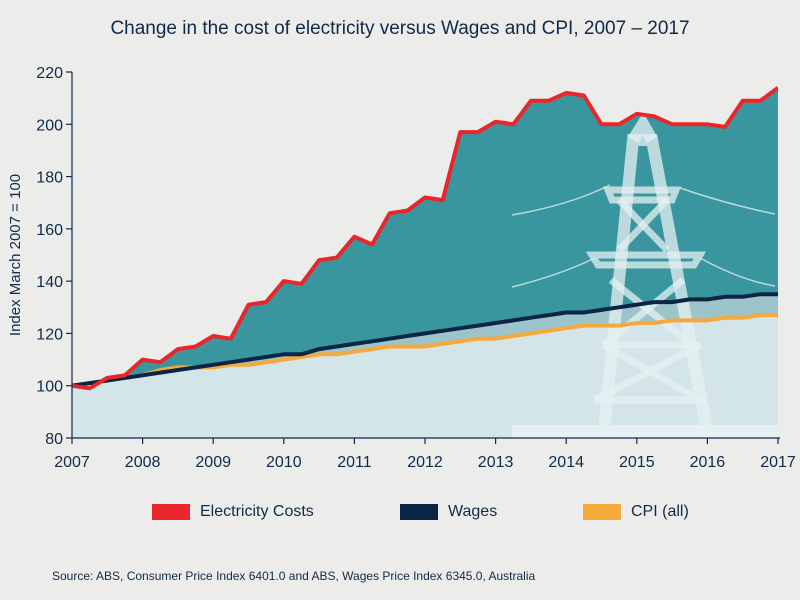  I want to click on legend-swatch-wages, so click(419, 512).